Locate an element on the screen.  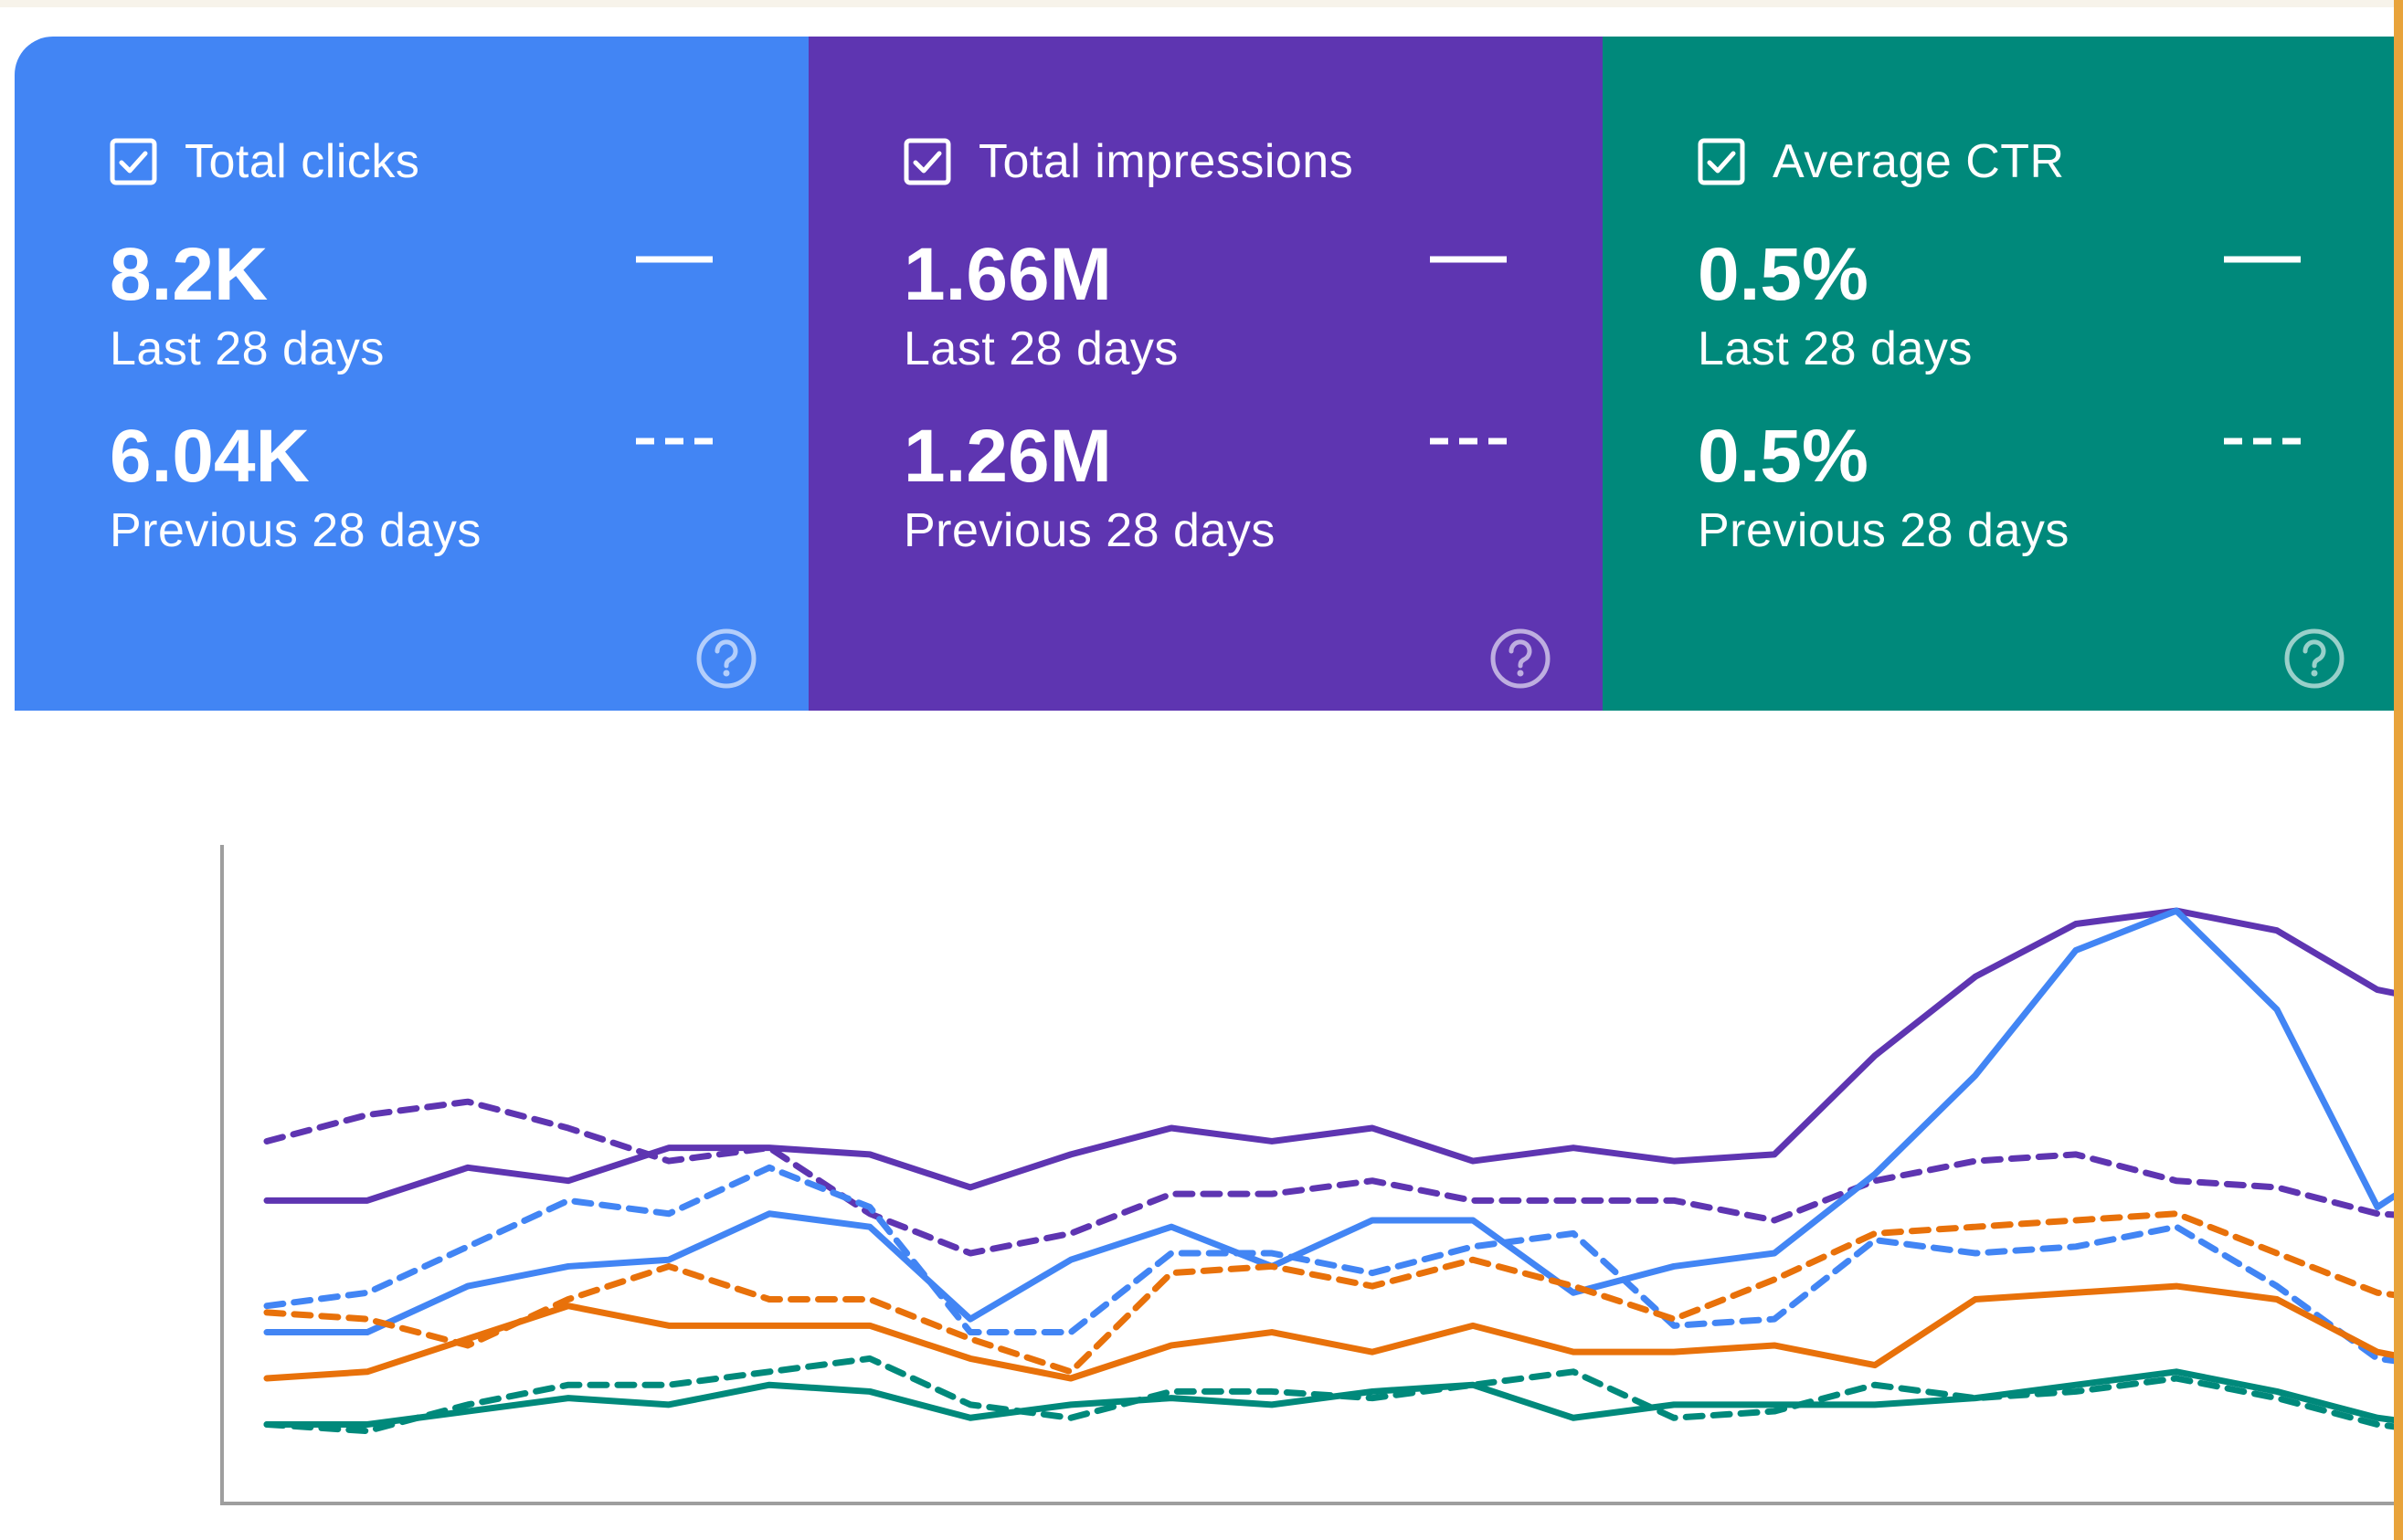
series-line-7-dashed is located at coordinates (1329, 1395).